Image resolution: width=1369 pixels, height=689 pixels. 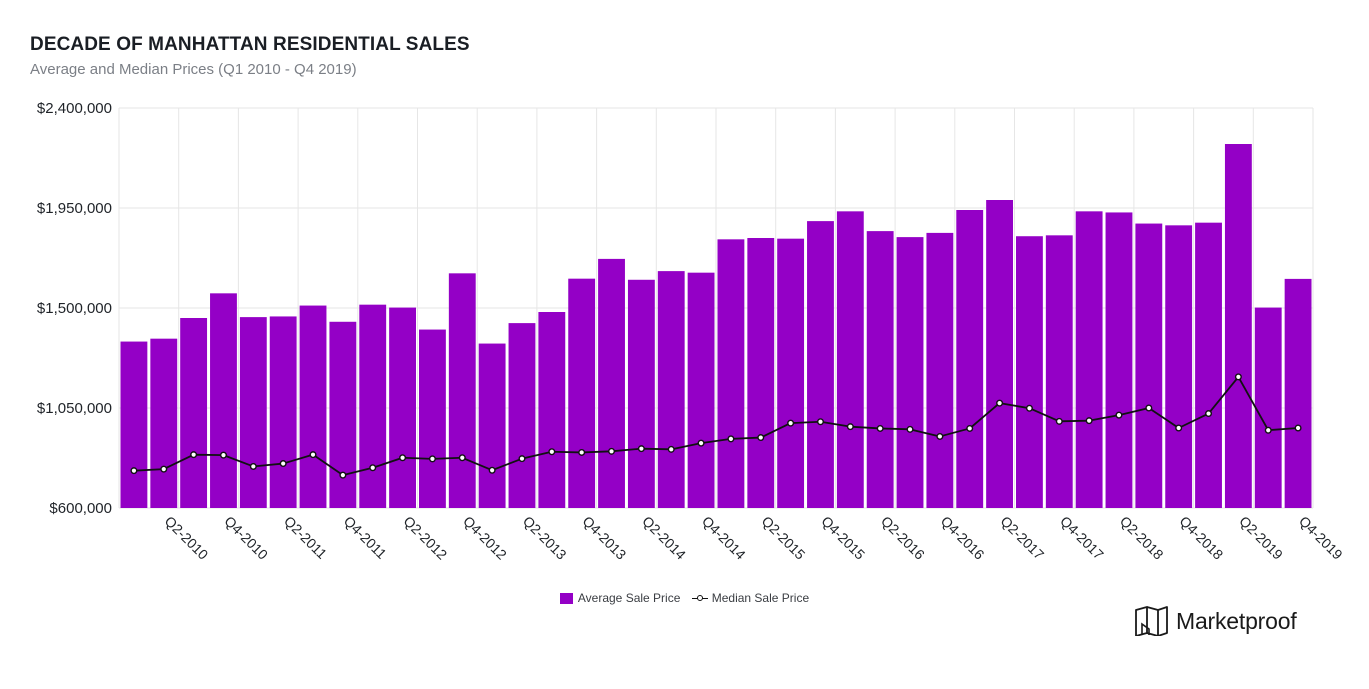 What do you see at coordinates (1321, 538) in the screenshot?
I see `x-tick-label: Q4-2019` at bounding box center [1321, 538].